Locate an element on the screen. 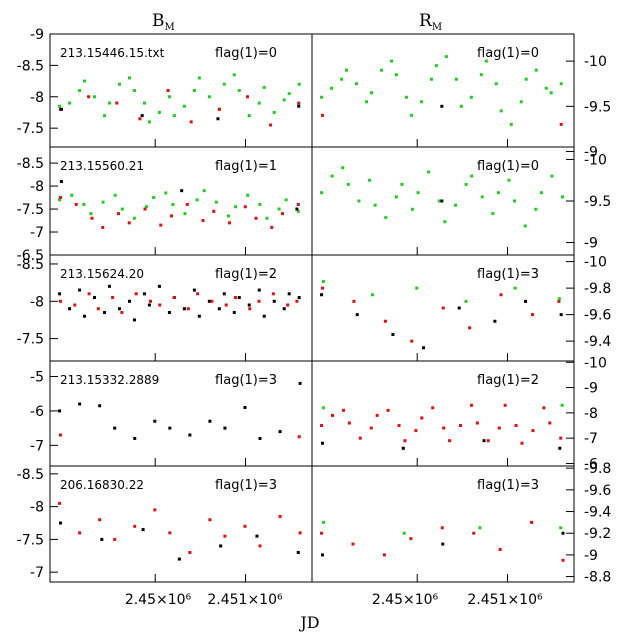 The width and height of the screenshot is (624, 634). column-title-r: RM is located at coordinates (430, 22).